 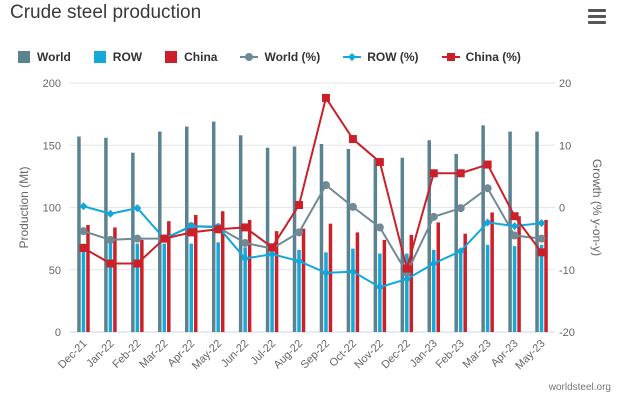 I want to click on legend-item-world: World (%), so click(x=280, y=57).